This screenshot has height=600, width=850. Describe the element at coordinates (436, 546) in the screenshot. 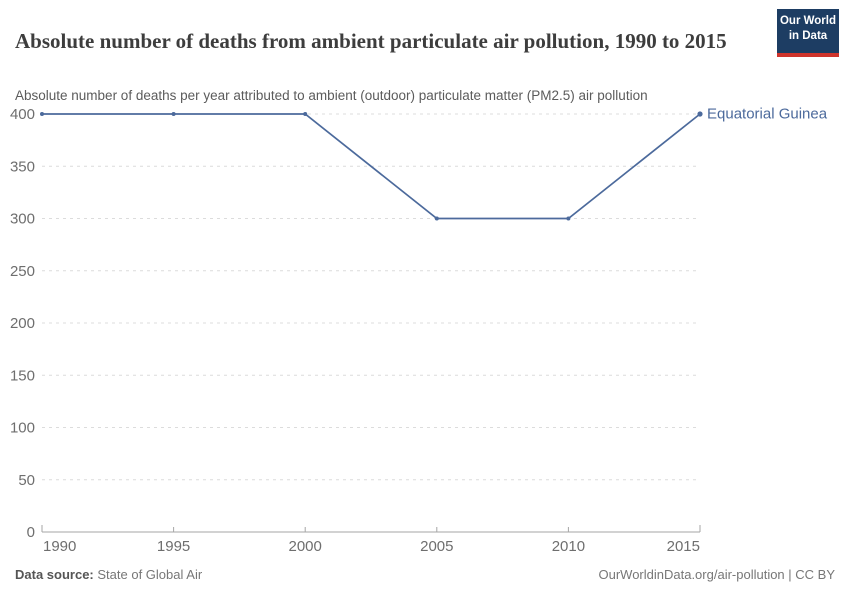

I see `x-axis-tick-label: 2005` at that location.